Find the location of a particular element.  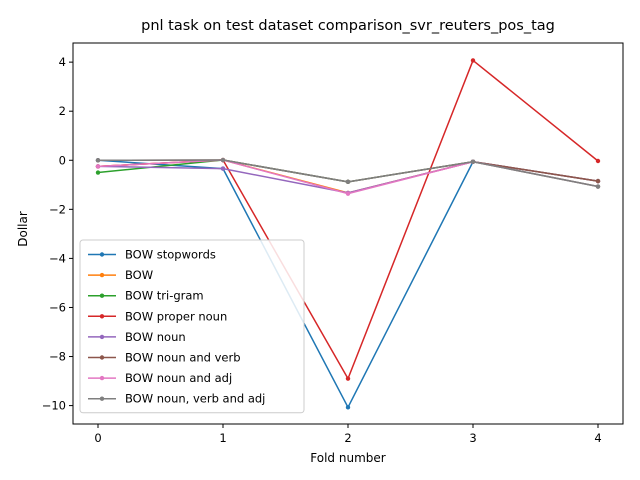

legend-label: BOW noun and verb is located at coordinates (183, 358).